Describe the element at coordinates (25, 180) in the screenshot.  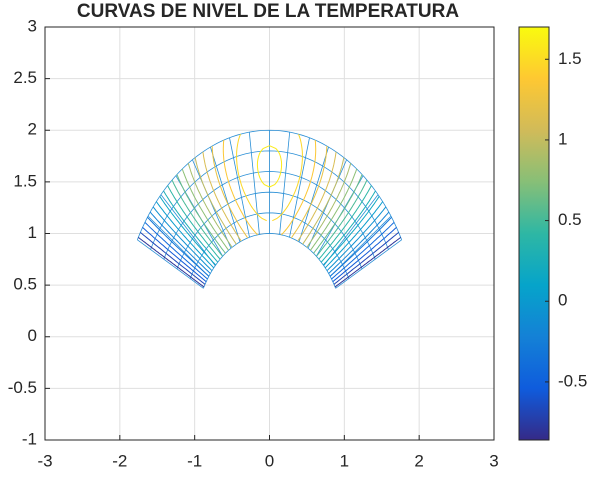
I see `y-tick-label: 1.5` at that location.